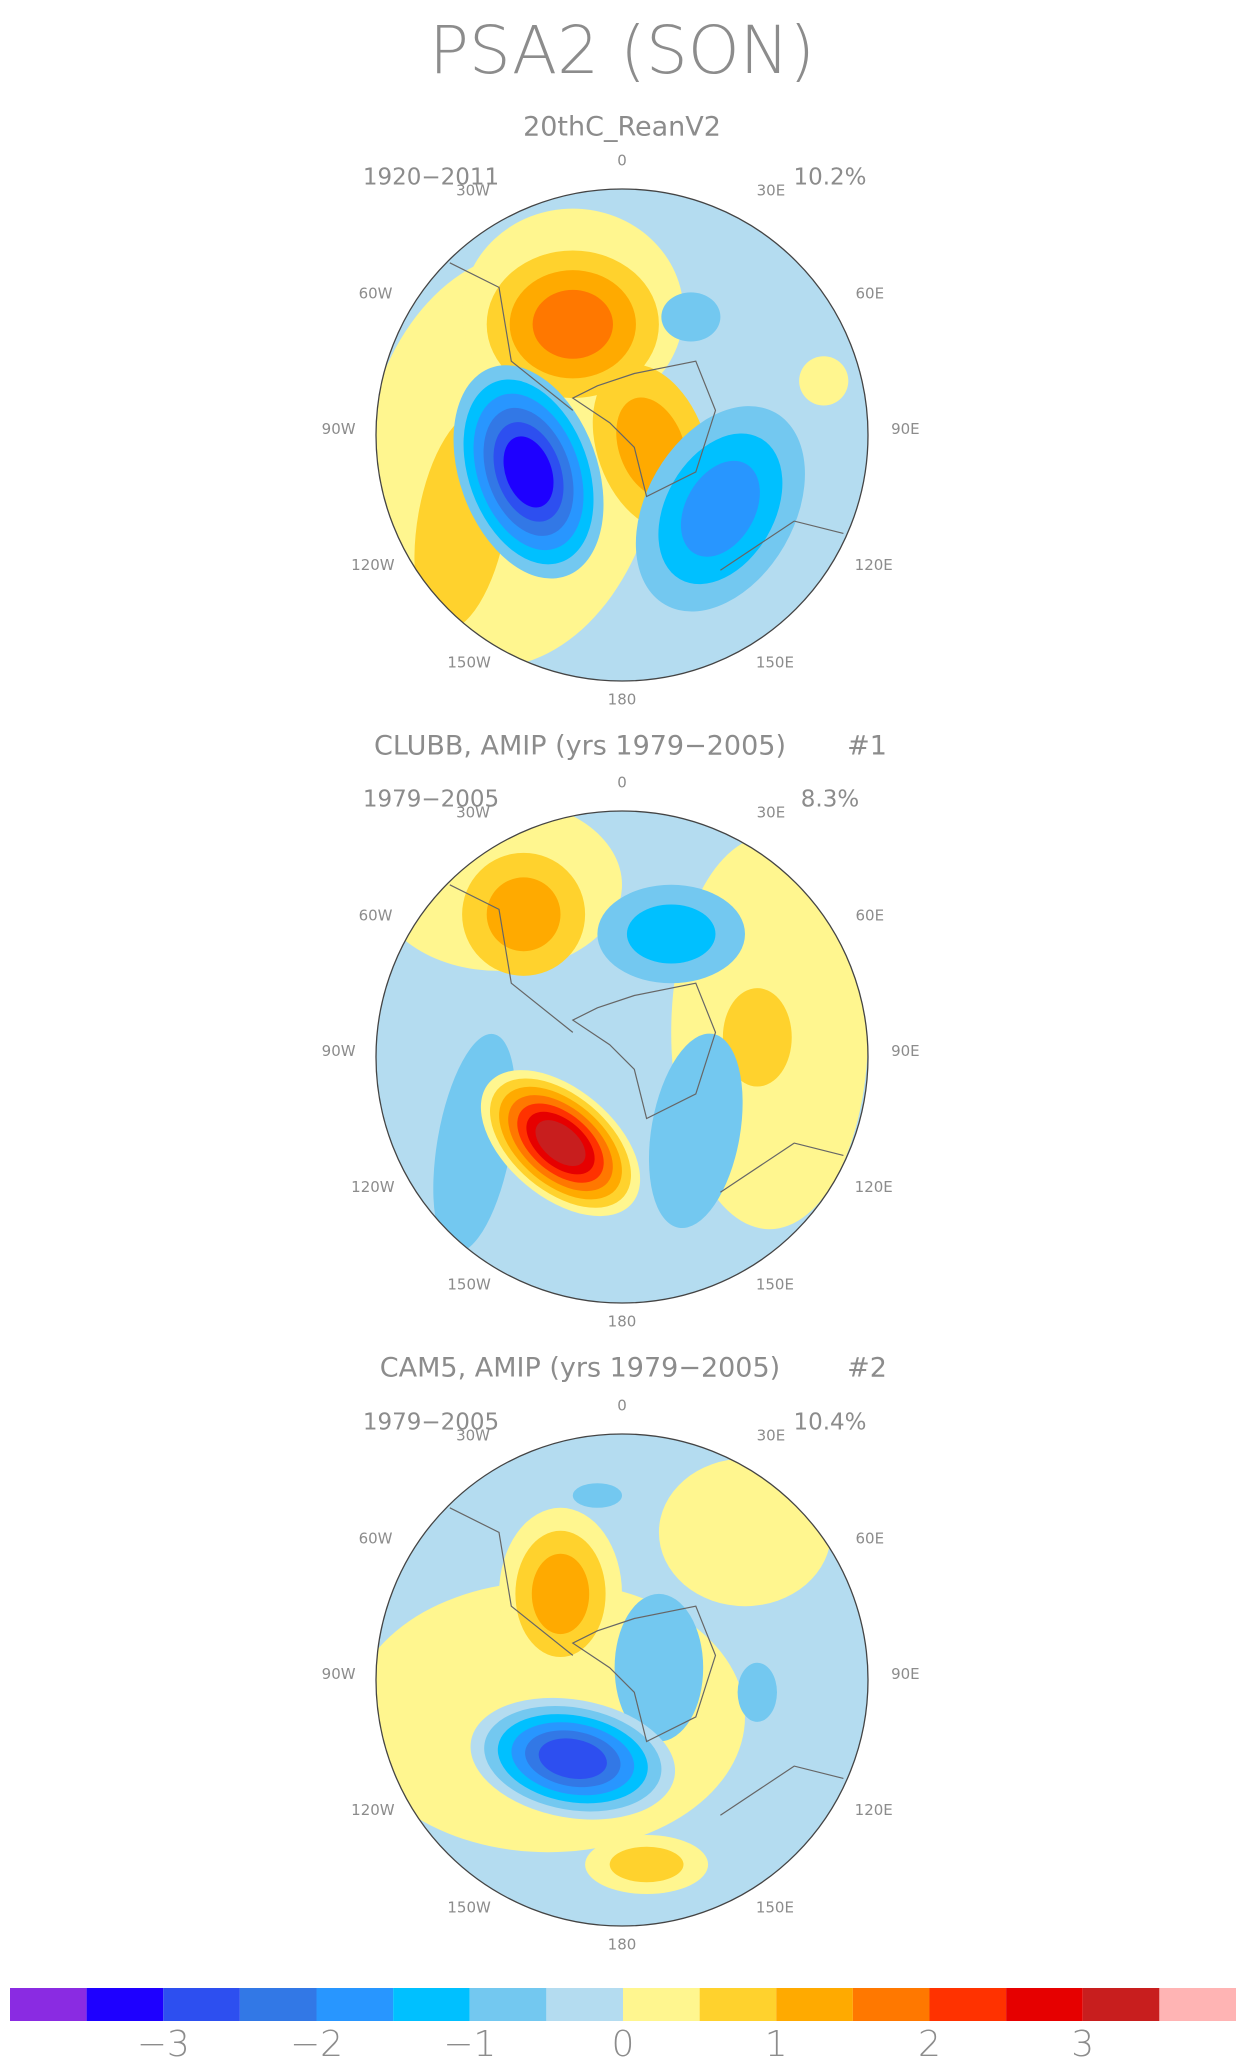 Image resolution: width=1244 pixels, height=2068 pixels. What do you see at coordinates (929, 2044) in the screenshot?
I see `colorbar-label: 2` at bounding box center [929, 2044].